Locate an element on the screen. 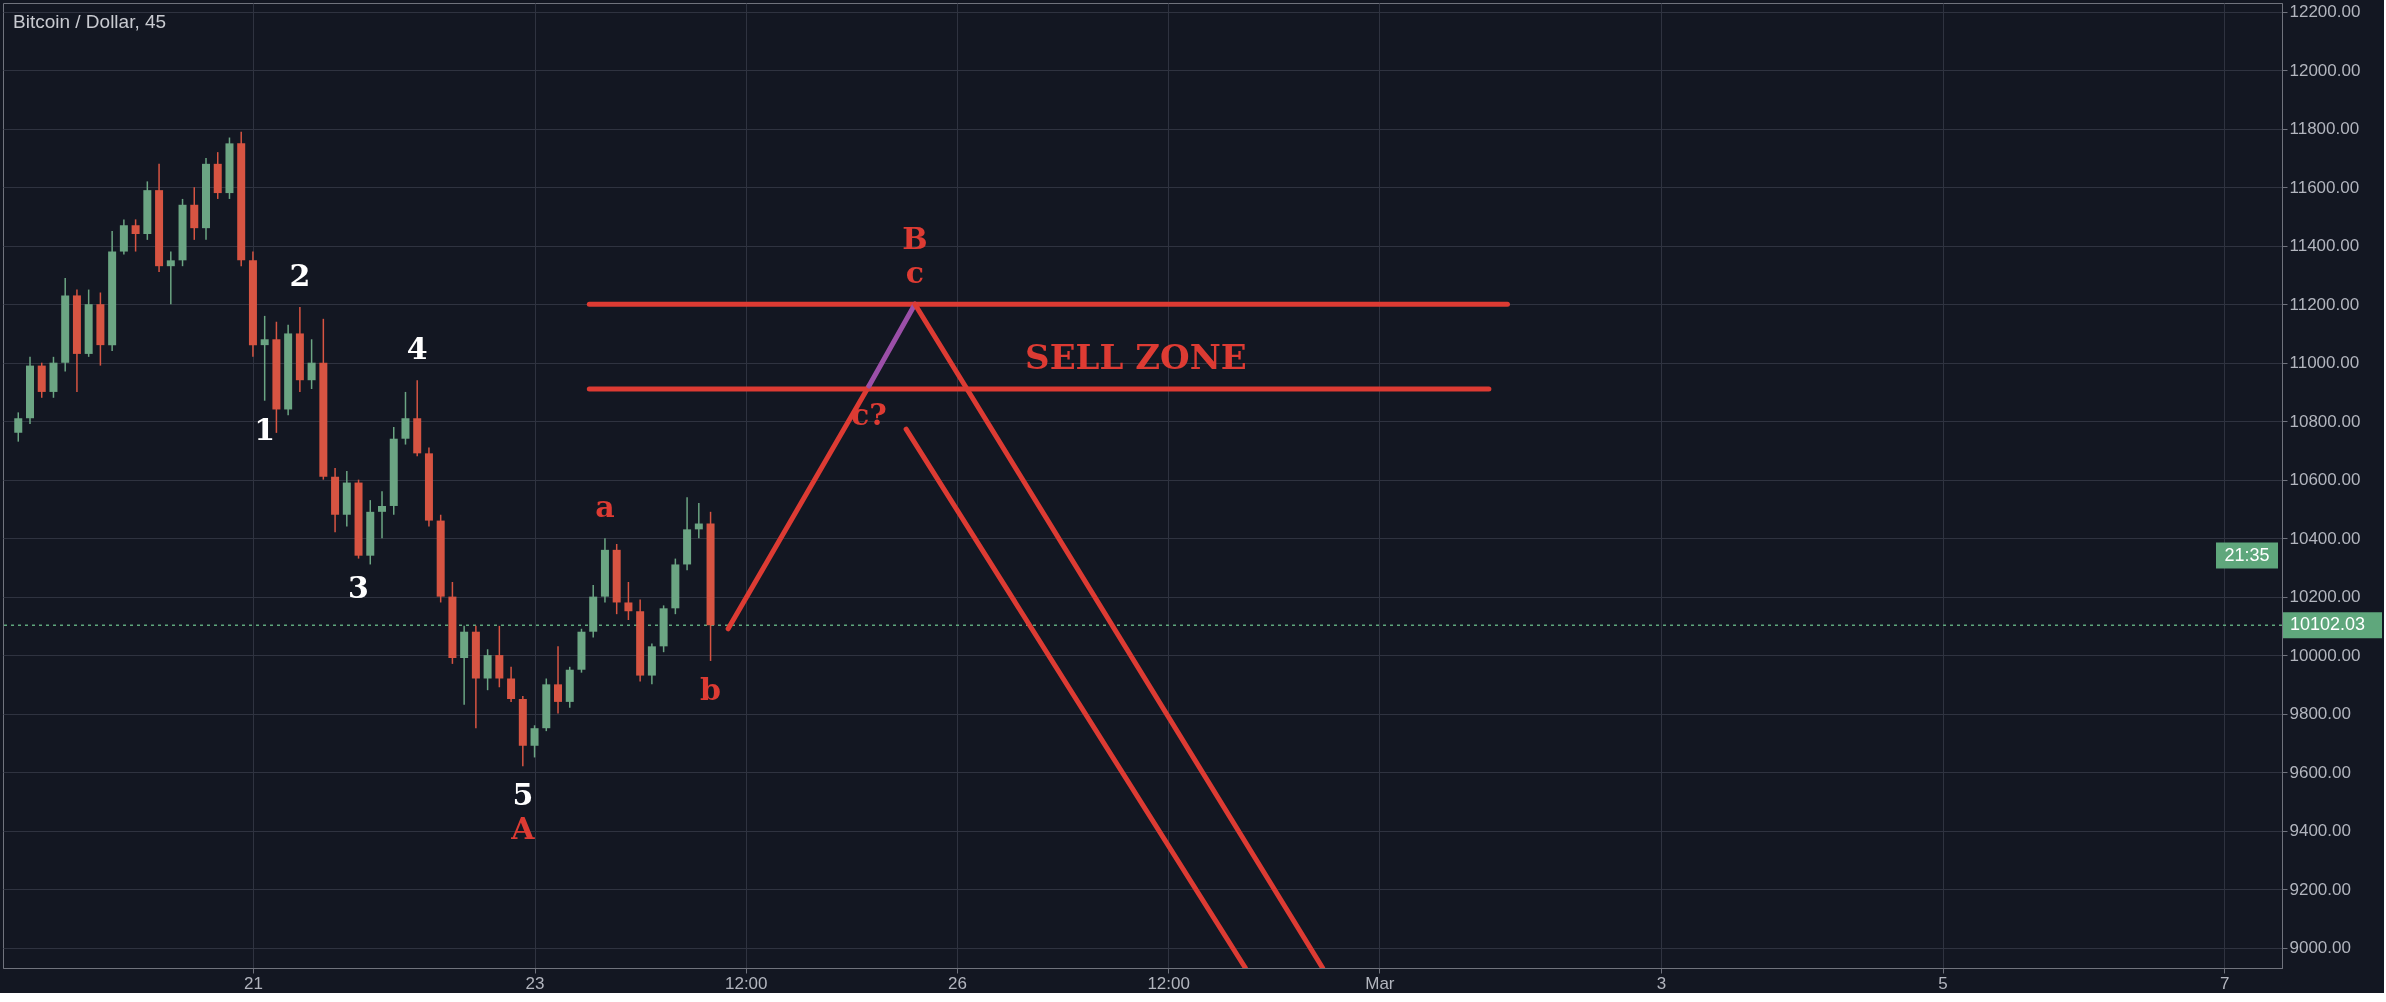  annotation: c is located at coordinates (915, 273).